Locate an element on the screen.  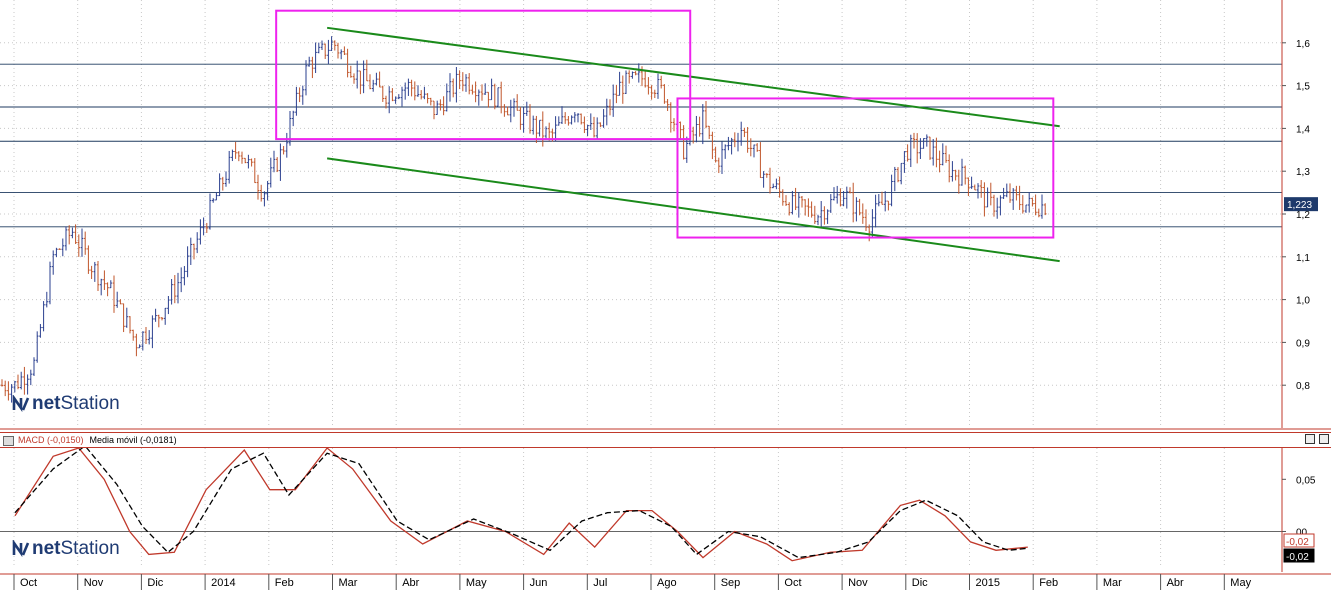
macd-y-tick-label: 0,05 is located at coordinates (1306, 480).